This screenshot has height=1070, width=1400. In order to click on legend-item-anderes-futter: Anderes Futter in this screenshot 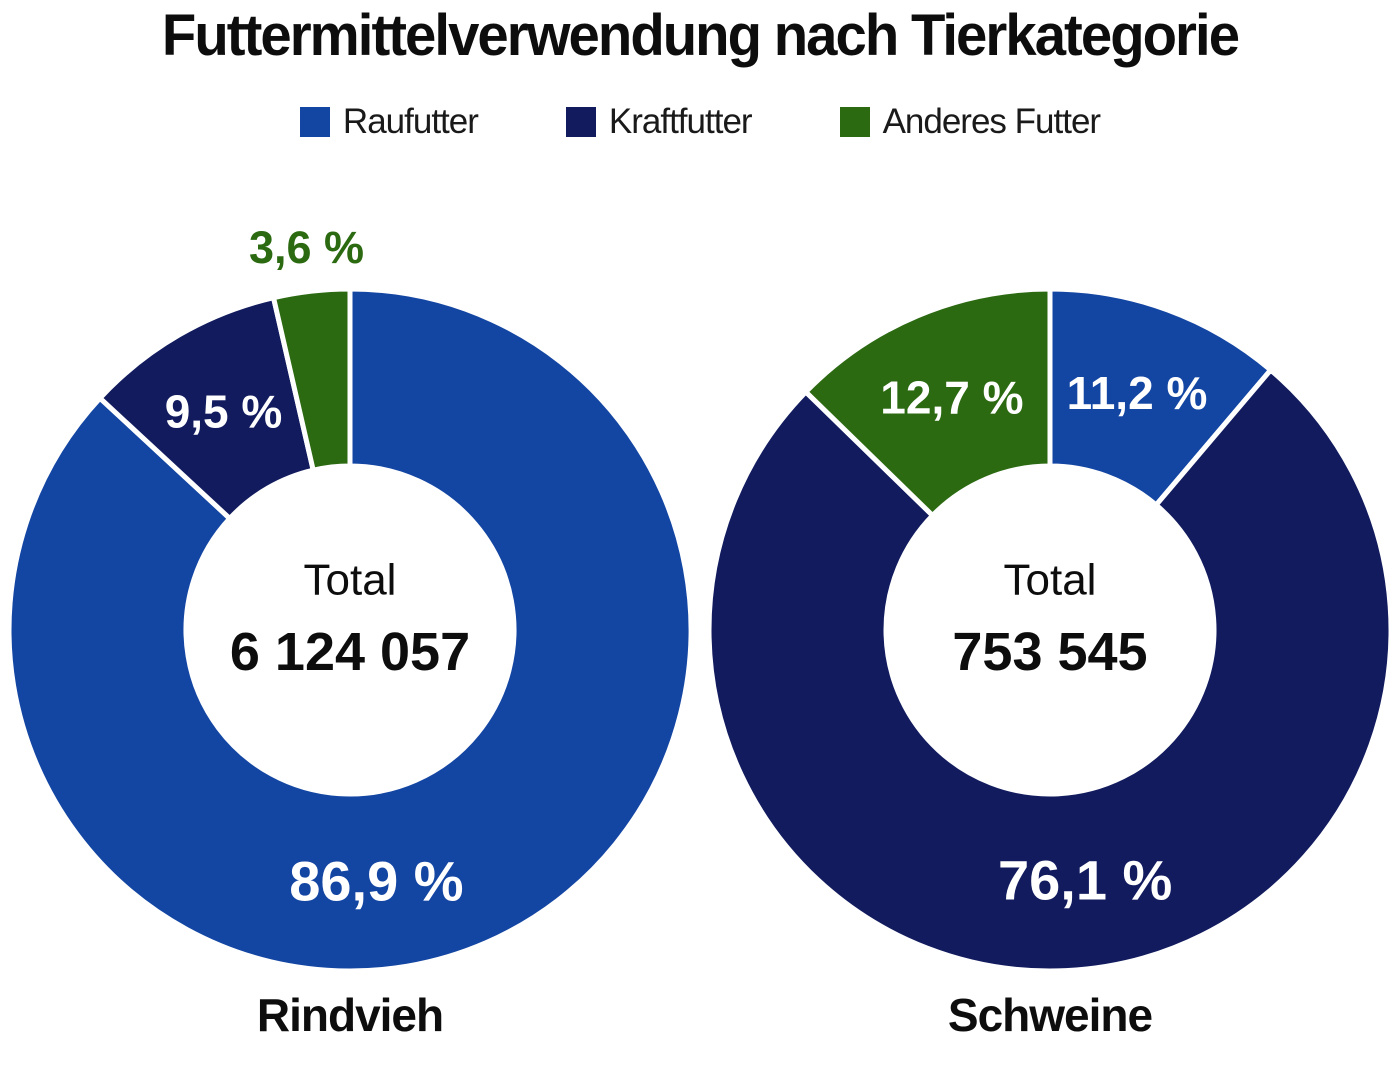, I will do `click(970, 121)`.